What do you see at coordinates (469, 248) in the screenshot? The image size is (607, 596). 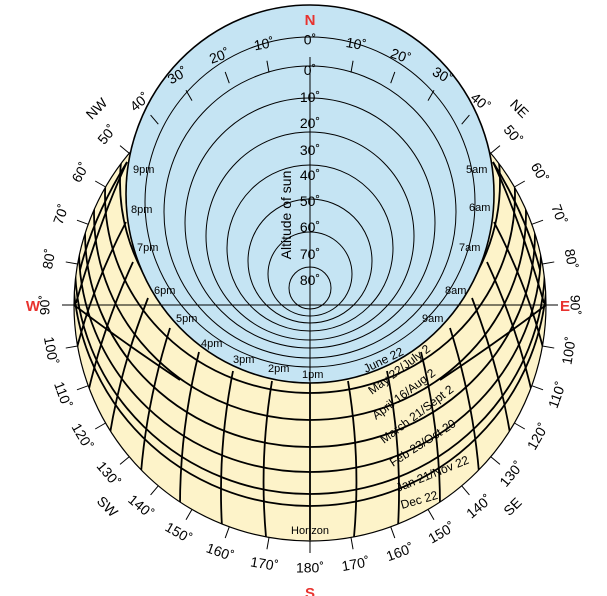 I see `hour-label-7am: 7am` at bounding box center [469, 248].